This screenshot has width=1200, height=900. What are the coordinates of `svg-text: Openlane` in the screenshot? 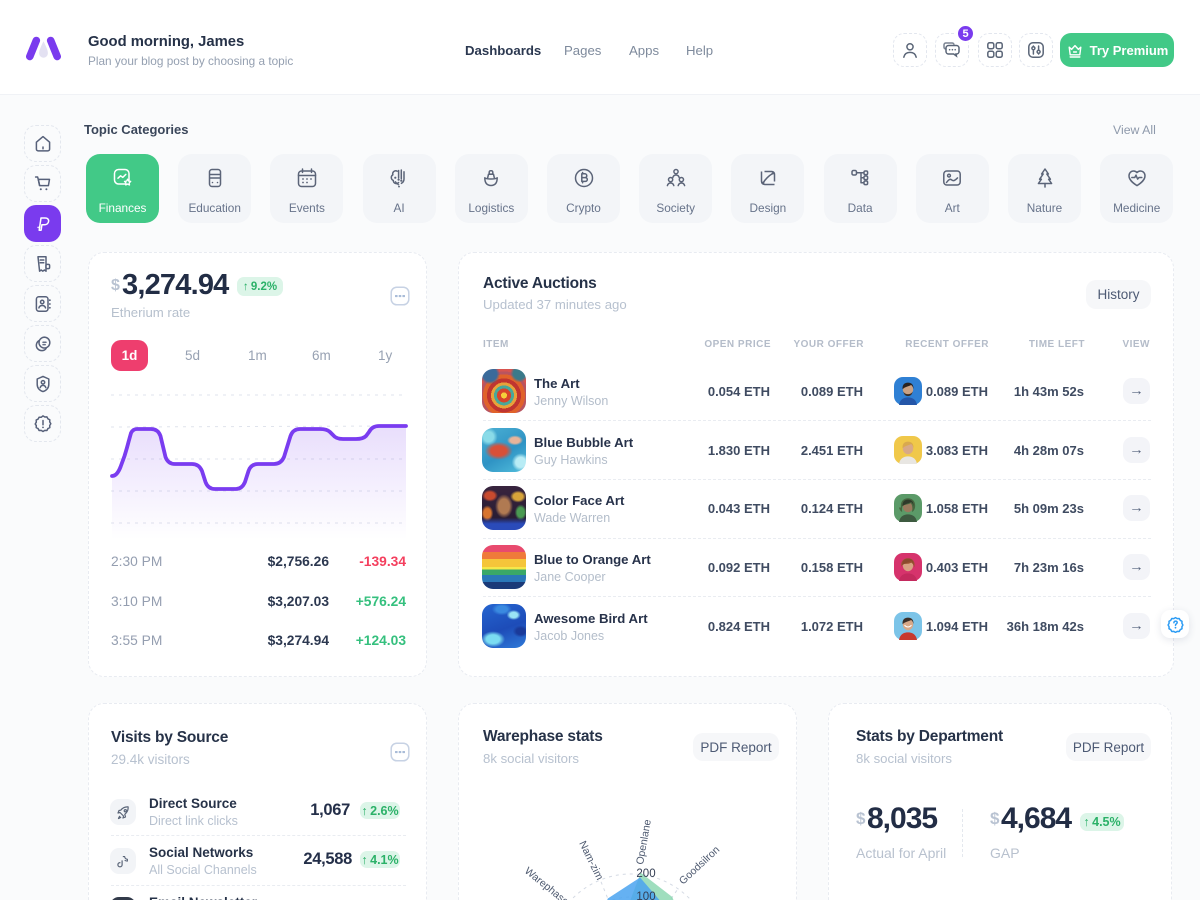 It's located at (644, 841).